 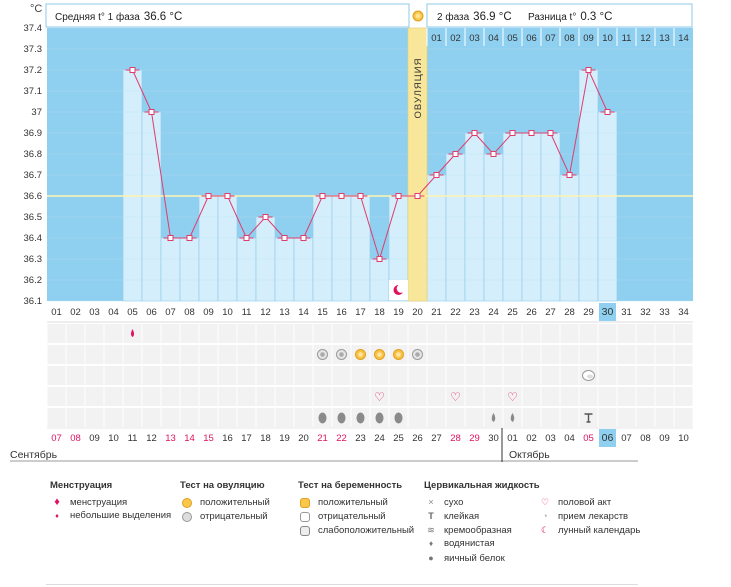 I want to click on date-label: 06, so click(x=608, y=438).